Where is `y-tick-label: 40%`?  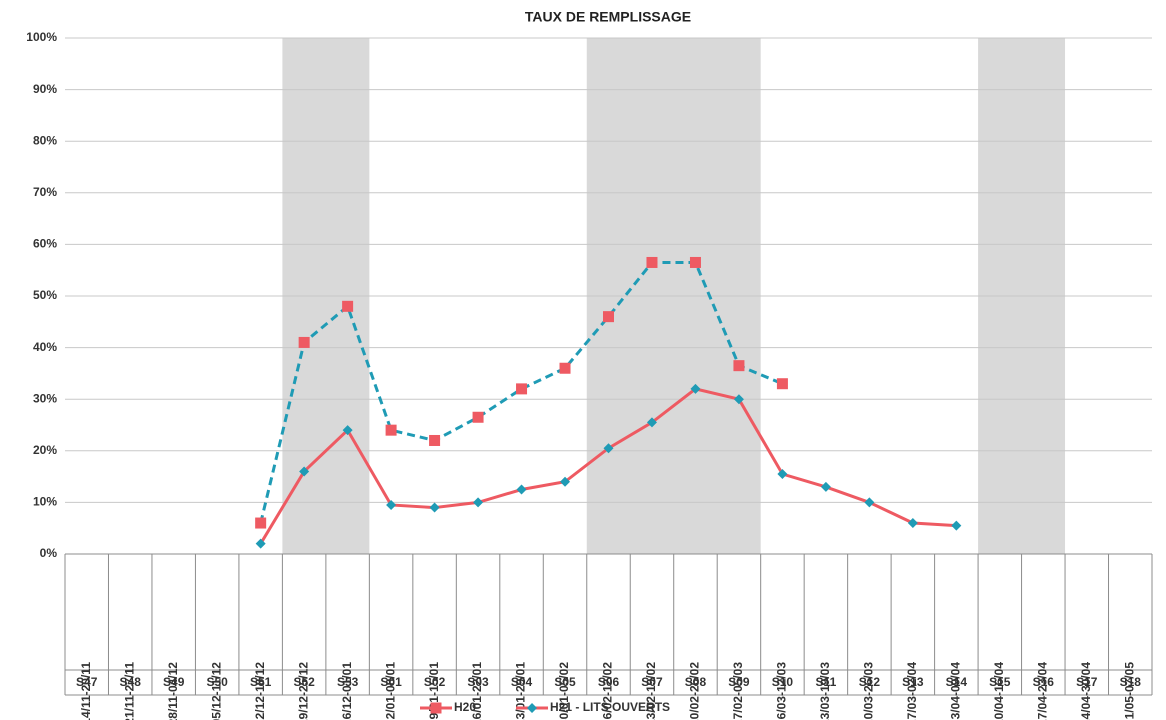
y-tick-label: 40% is located at coordinates (45, 347).